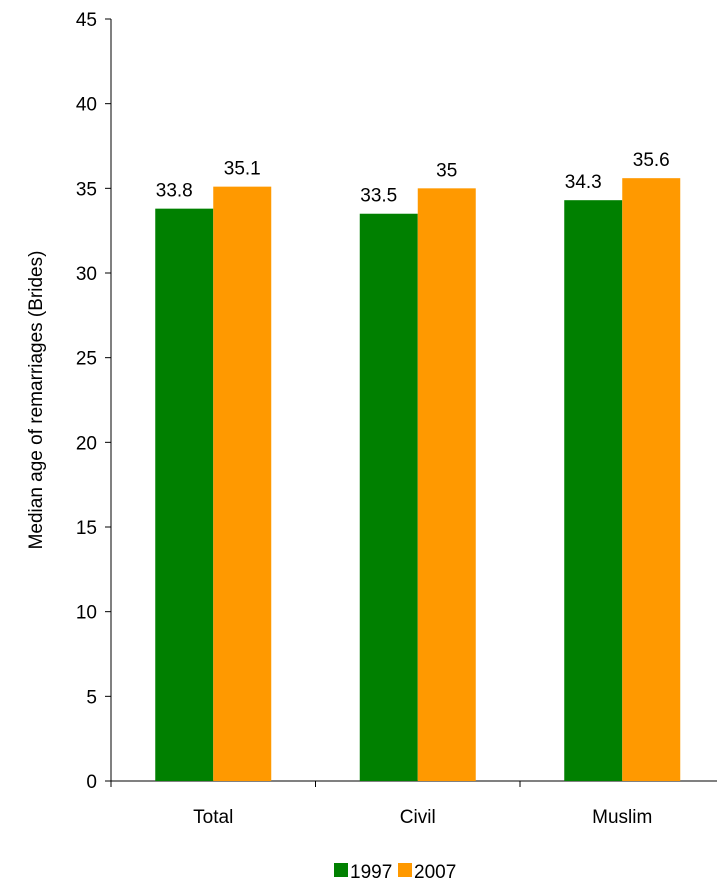  What do you see at coordinates (371, 872) in the screenshot?
I see `legend-label: 1997` at bounding box center [371, 872].